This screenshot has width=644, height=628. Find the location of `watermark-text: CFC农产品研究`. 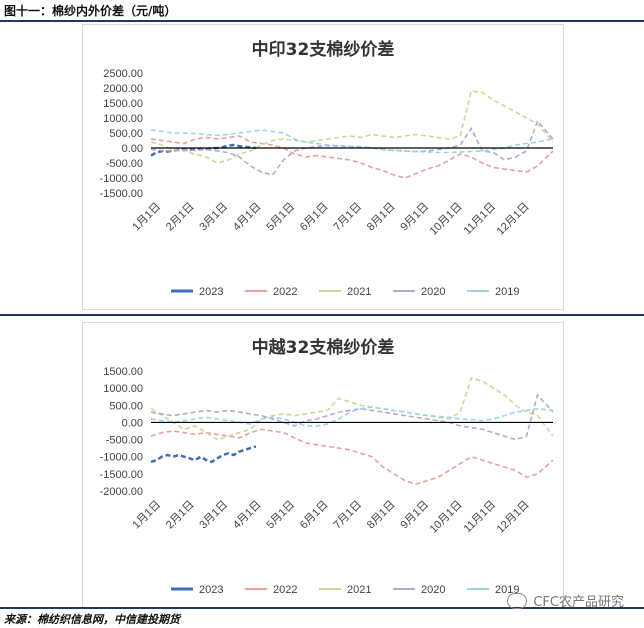

watermark-text: CFC农产品研究 is located at coordinates (578, 602).